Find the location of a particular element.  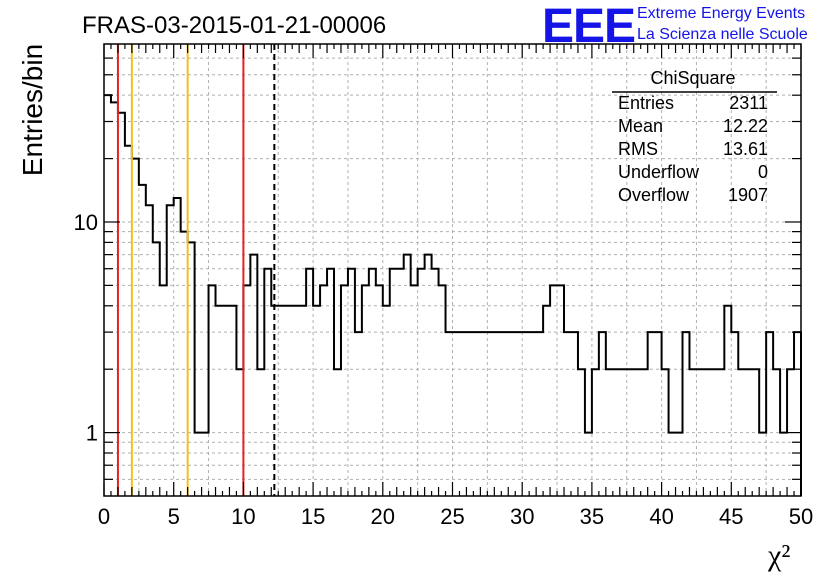

x-axis-label: χ² is located at coordinates (778, 555).